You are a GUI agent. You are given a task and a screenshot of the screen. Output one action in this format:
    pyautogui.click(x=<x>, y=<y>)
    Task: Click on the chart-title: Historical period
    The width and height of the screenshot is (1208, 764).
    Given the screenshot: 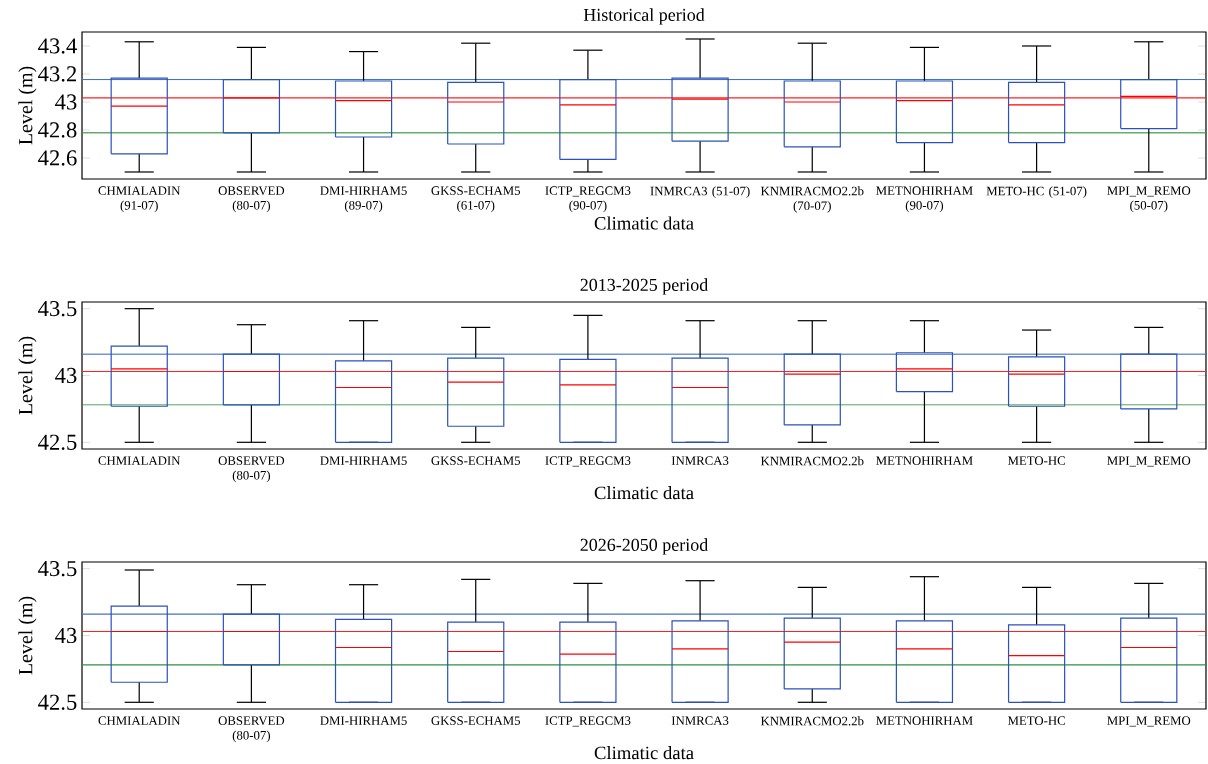 What is the action you would take?
    pyautogui.click(x=644, y=16)
    